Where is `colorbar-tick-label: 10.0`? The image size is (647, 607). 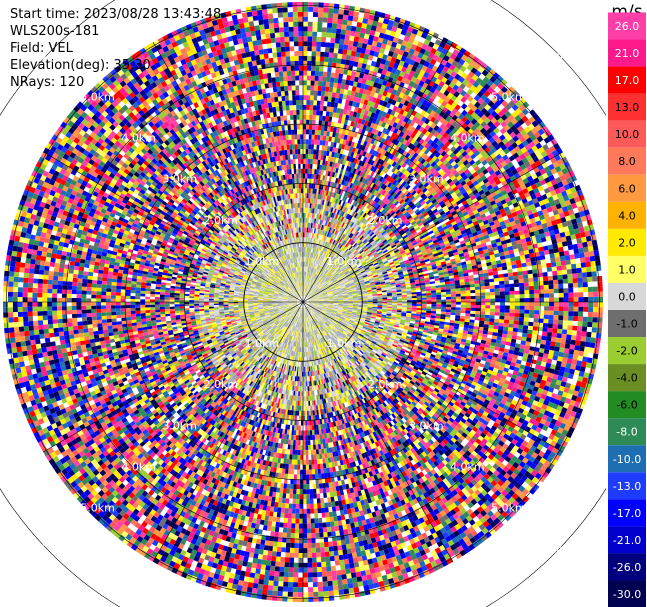
colorbar-tick-label: 10.0 is located at coordinates (627, 134).